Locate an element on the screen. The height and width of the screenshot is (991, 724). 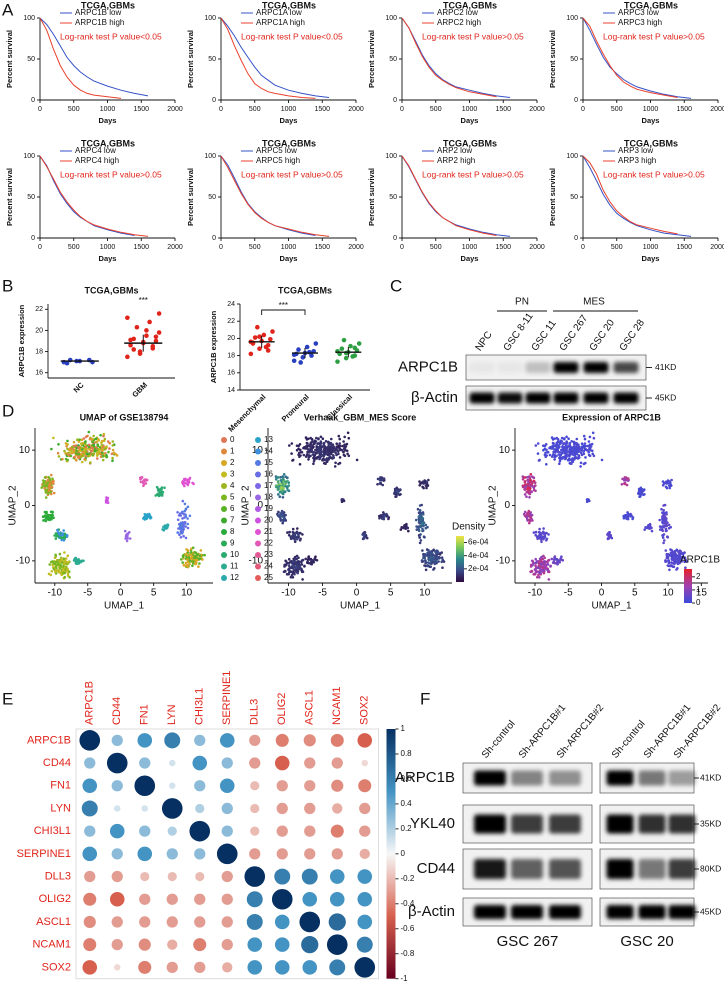
legend-swatch is located at coordinates (224, 532).